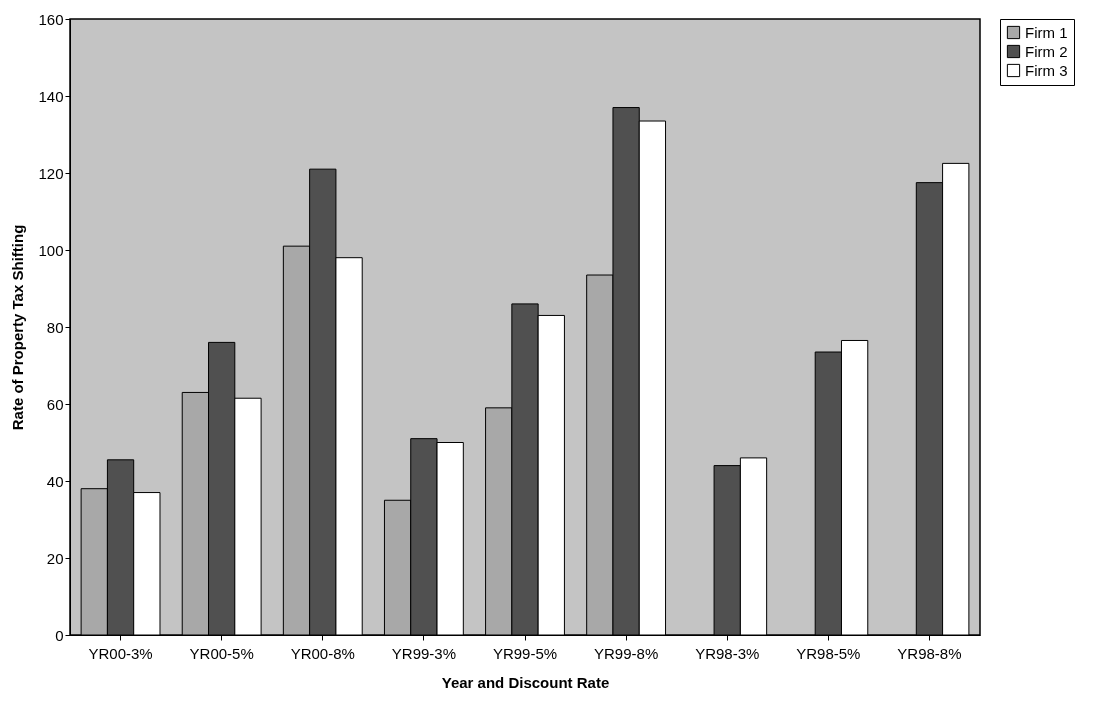 This screenshot has width=1104, height=706. What do you see at coordinates (423, 653) in the screenshot?
I see `x-tick-label: YR99-3%` at bounding box center [423, 653].